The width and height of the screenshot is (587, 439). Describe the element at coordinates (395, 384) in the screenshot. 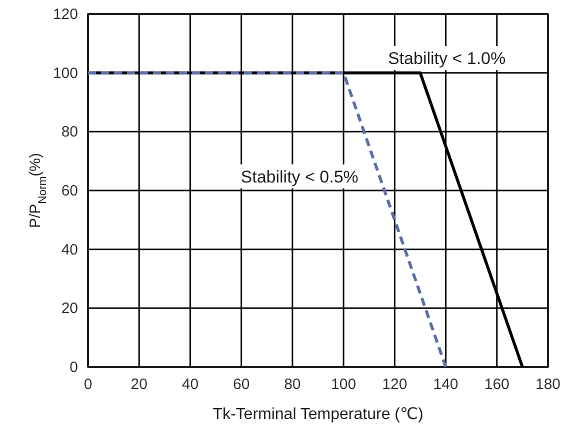

I see `x-tick-label: 120` at that location.